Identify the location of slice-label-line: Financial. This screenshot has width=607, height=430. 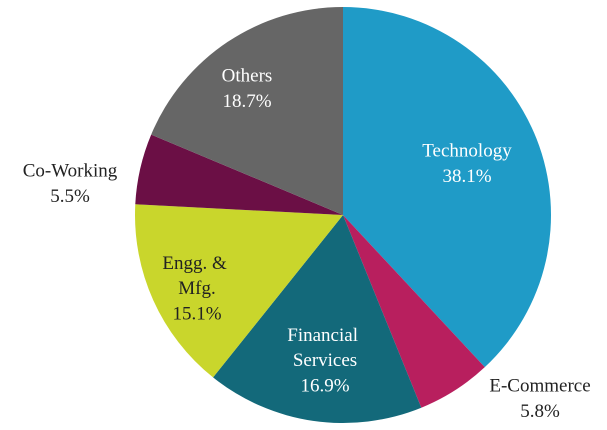
(324, 335).